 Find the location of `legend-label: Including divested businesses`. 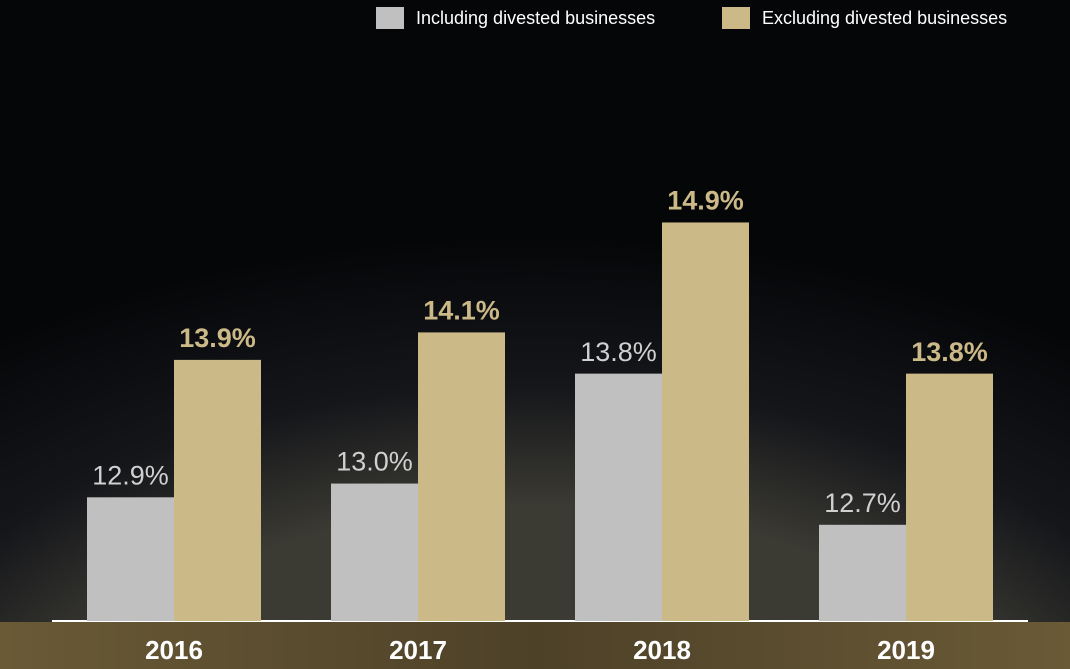

legend-label: Including divested businesses is located at coordinates (535, 18).